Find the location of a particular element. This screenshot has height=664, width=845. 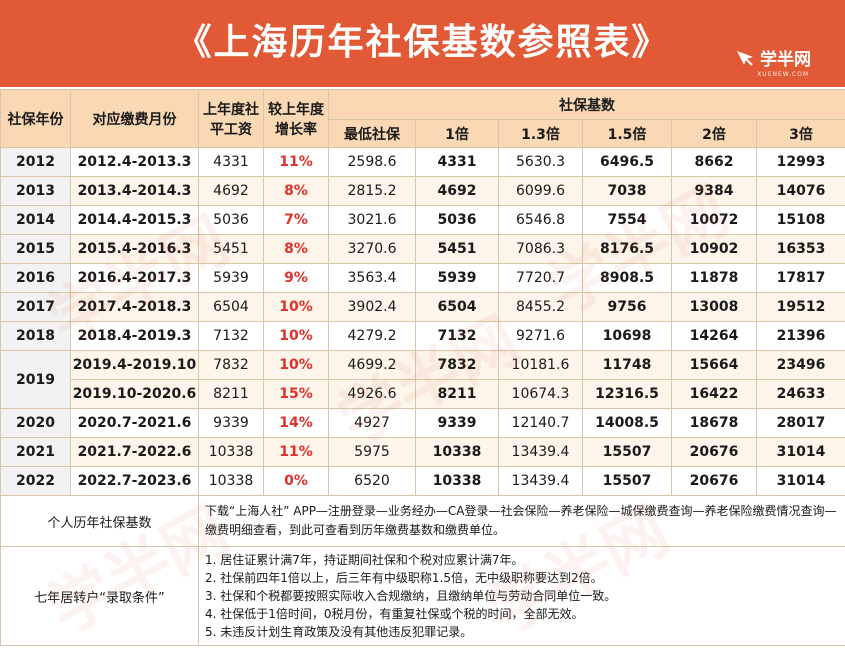

cell-period: 2015.4-2016.3 is located at coordinates (134, 249).